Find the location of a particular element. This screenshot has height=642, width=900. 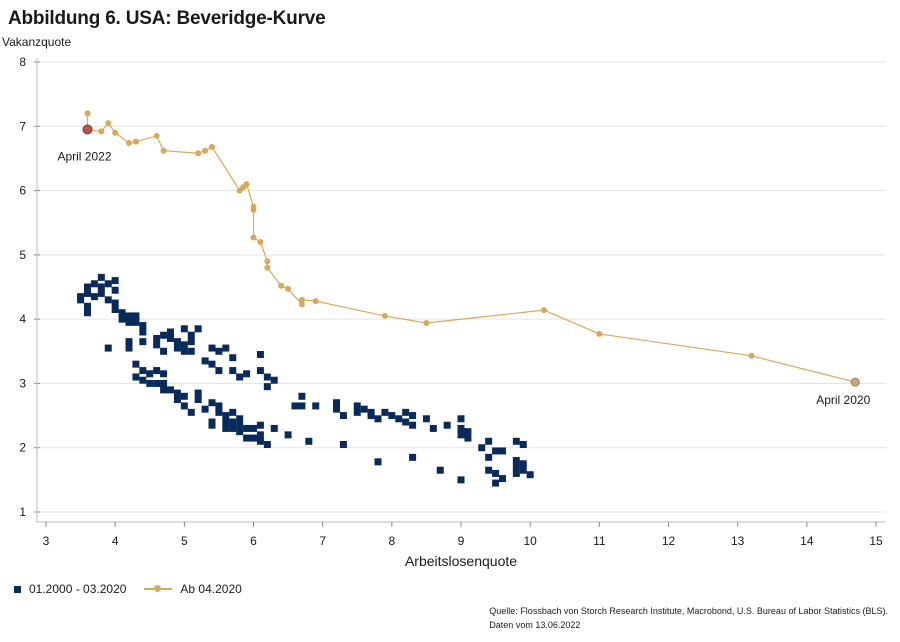

legend-item-series2: Ab 04.2020 is located at coordinates (193, 589).